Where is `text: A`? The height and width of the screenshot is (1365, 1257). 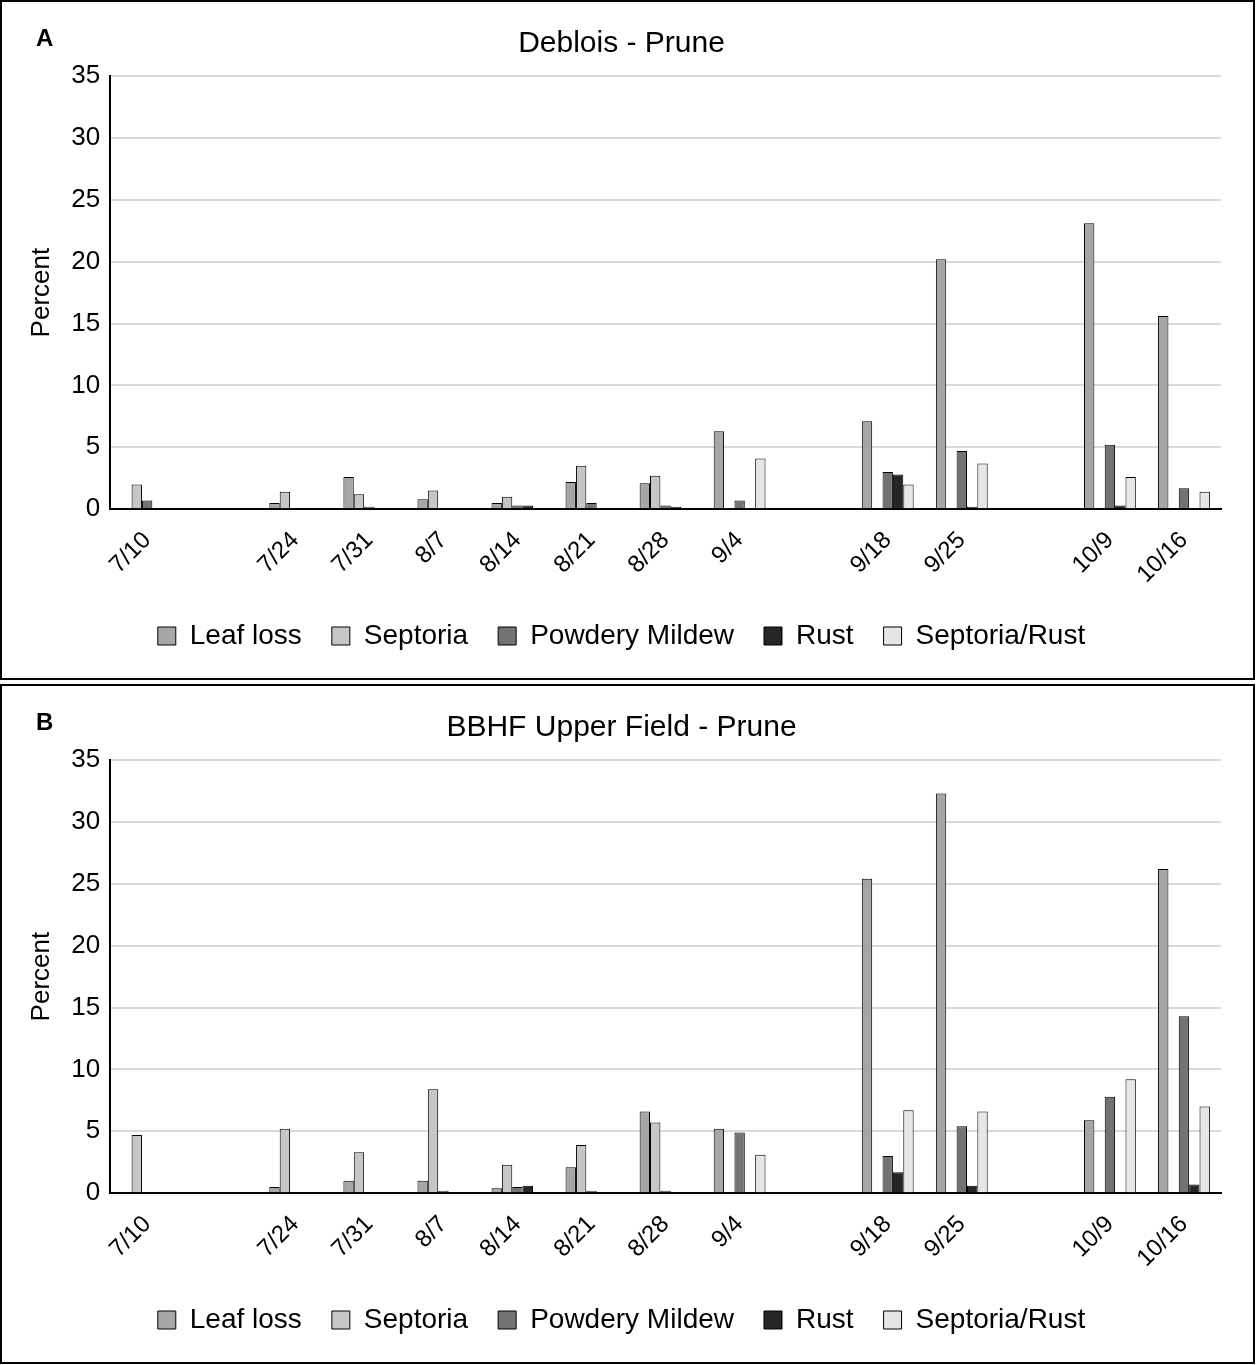 text: A is located at coordinates (45, 38).